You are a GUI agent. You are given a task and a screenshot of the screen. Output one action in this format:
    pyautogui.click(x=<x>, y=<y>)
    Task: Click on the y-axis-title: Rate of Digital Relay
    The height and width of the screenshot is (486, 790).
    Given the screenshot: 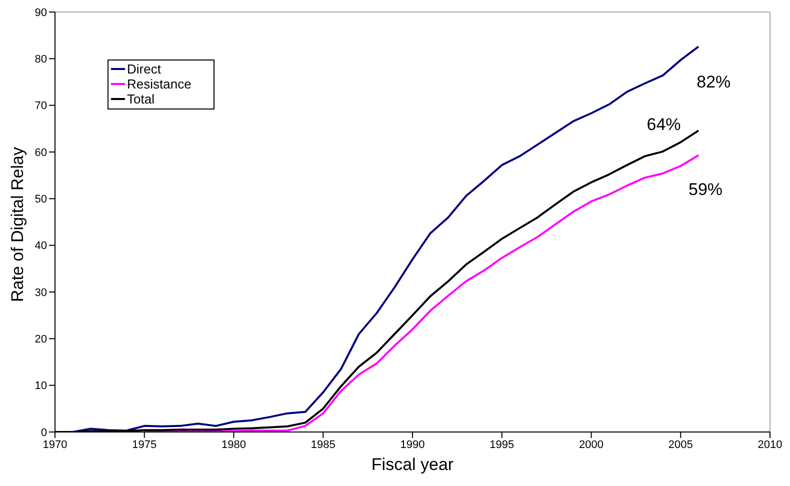 What is the action you would take?
    pyautogui.click(x=18, y=224)
    